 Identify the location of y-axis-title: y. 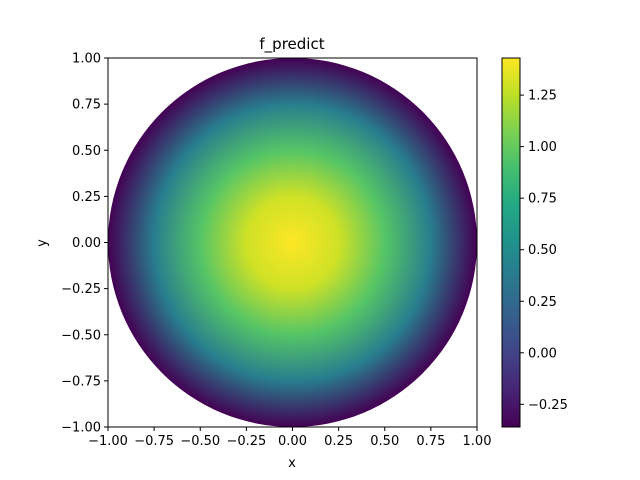
(42, 243).